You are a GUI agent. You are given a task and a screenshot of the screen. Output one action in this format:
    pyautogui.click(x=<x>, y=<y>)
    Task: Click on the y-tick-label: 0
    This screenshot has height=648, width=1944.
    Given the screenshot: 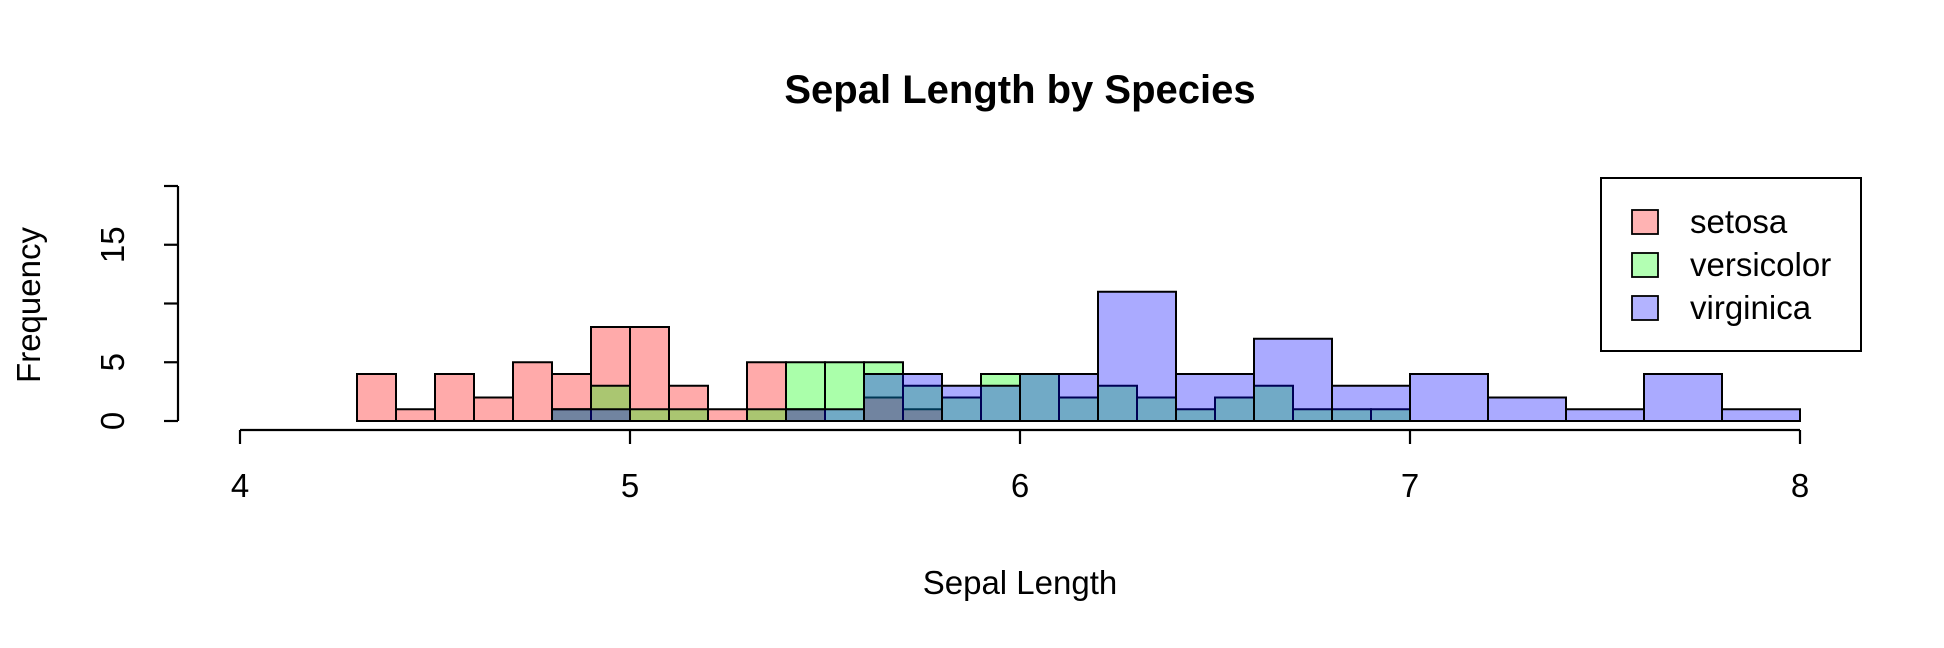 What is the action you would take?
    pyautogui.click(x=112, y=421)
    